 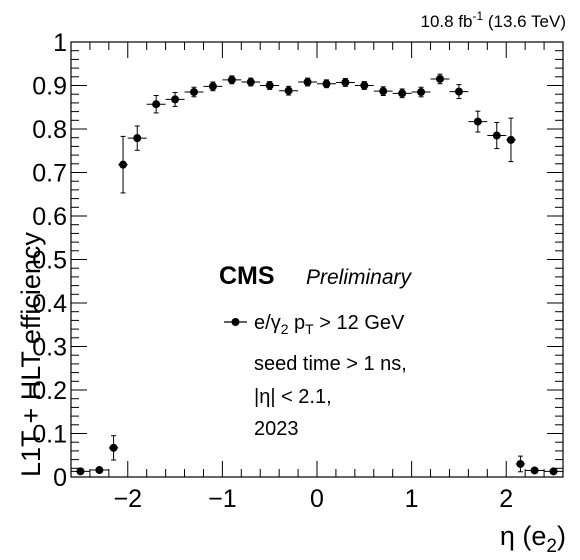 I want to click on x-tick-label: −1, so click(x=222, y=499).